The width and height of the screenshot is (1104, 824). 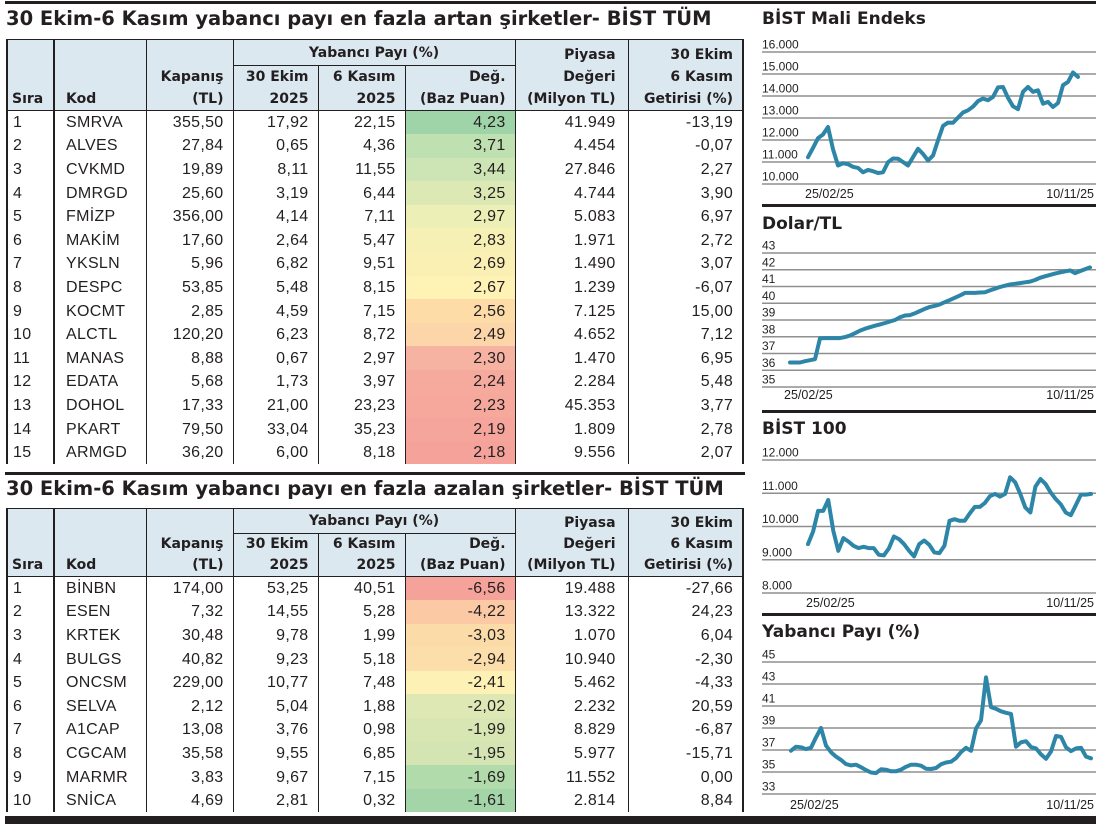 I want to click on y-tick-label: 35, so click(x=769, y=765).